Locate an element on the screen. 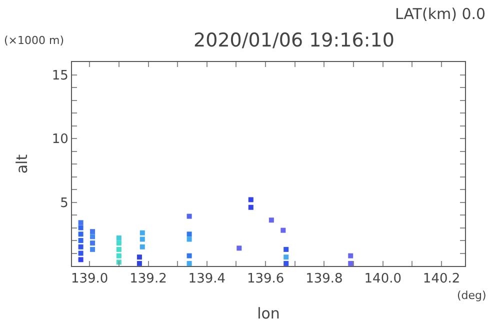  y-tick-label: 5 is located at coordinates (64, 203).